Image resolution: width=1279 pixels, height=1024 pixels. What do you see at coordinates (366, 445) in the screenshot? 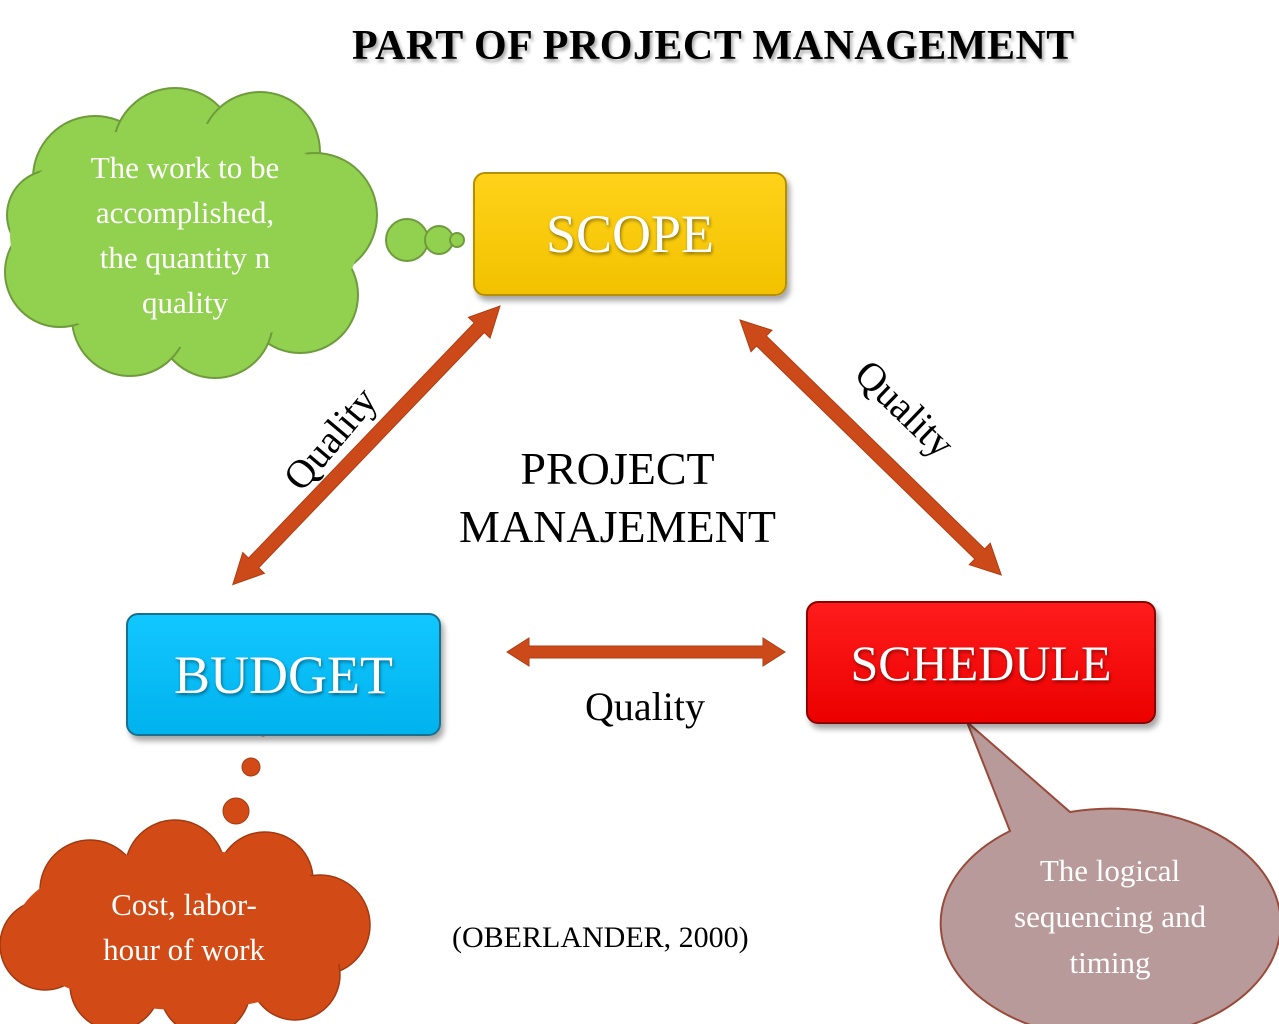
I see `arrow-scope-budget` at bounding box center [366, 445].